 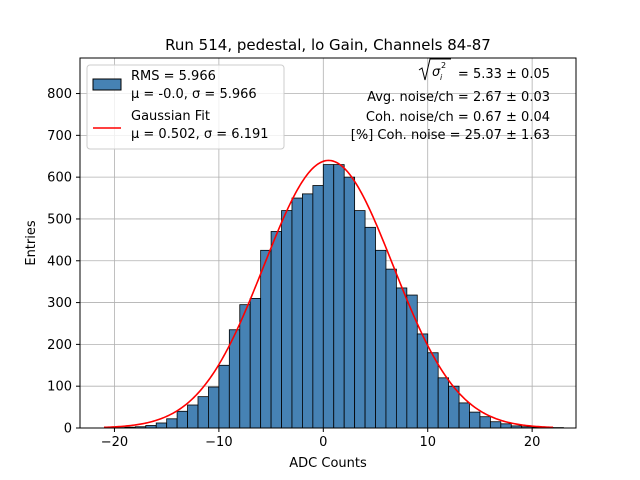 What do you see at coordinates (194, 94) in the screenshot?
I see `legend-label-histogram-line2: μ = -0.0, σ = 5.966` at bounding box center [194, 94].